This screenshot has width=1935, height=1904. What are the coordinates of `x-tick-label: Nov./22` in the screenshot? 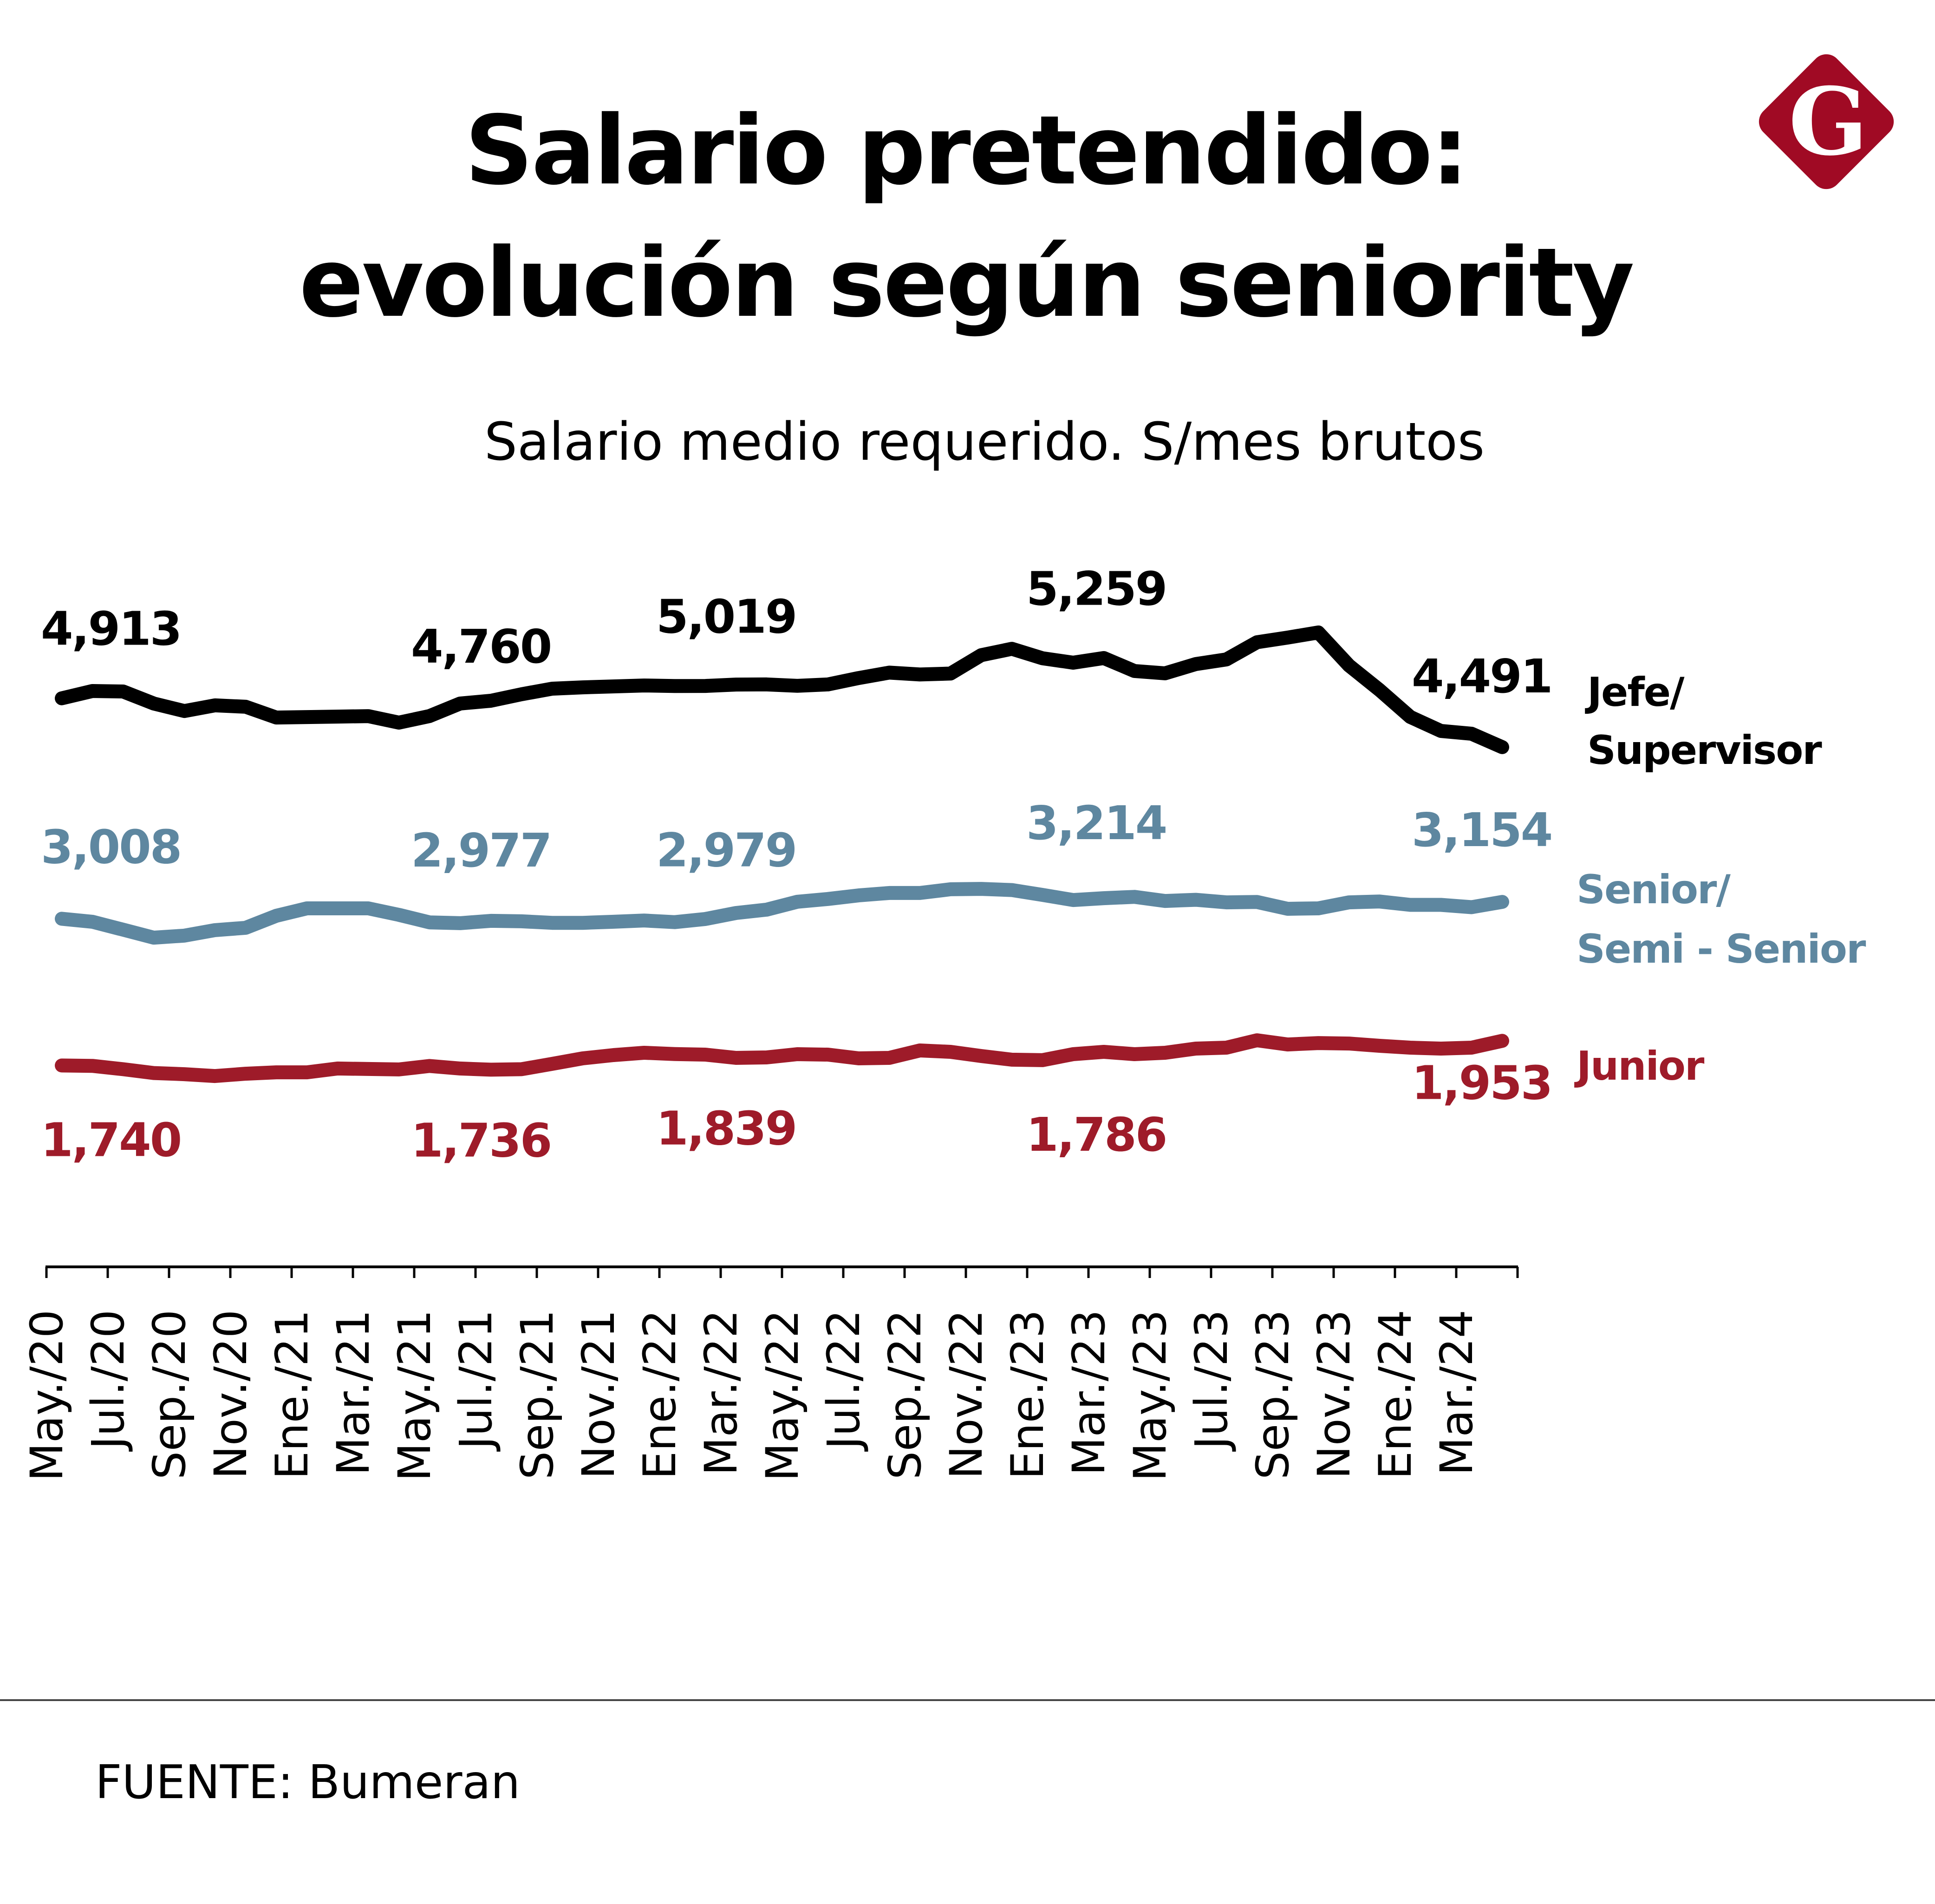 It's located at (966, 1394).